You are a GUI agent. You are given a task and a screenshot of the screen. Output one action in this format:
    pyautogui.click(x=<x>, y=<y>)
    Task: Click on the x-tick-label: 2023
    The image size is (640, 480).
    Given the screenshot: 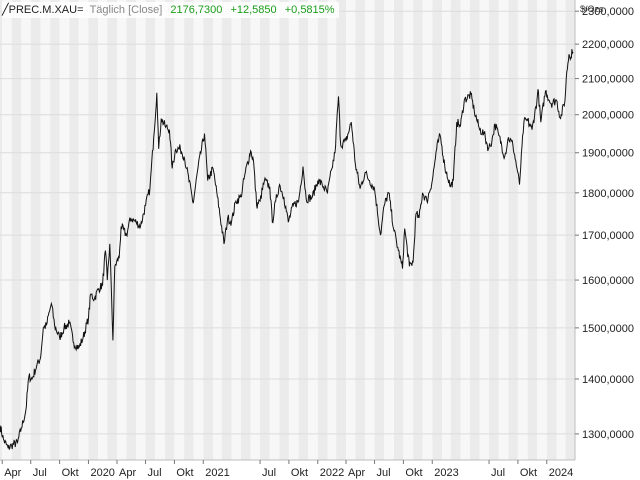 What is the action you would take?
    pyautogui.click(x=446, y=473)
    